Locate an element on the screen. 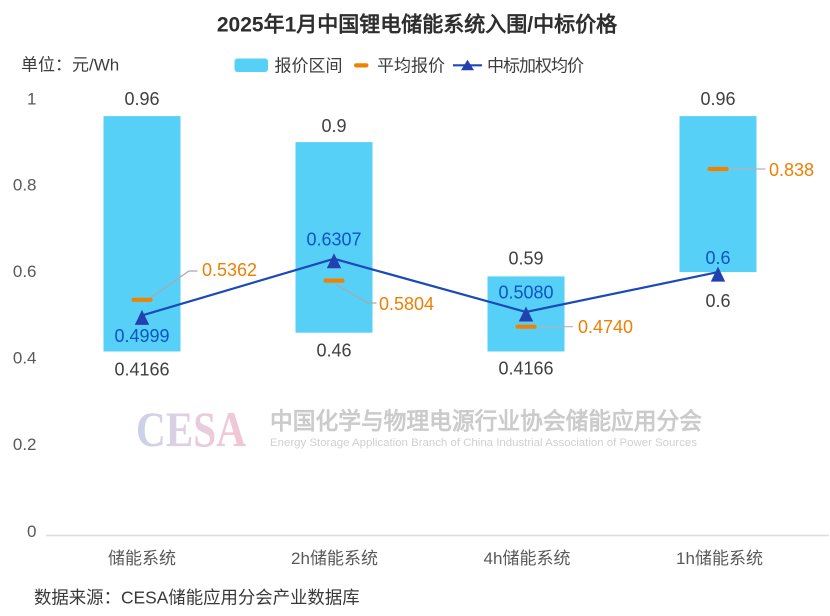  svg-text: 报价区间 is located at coordinates (309, 65).